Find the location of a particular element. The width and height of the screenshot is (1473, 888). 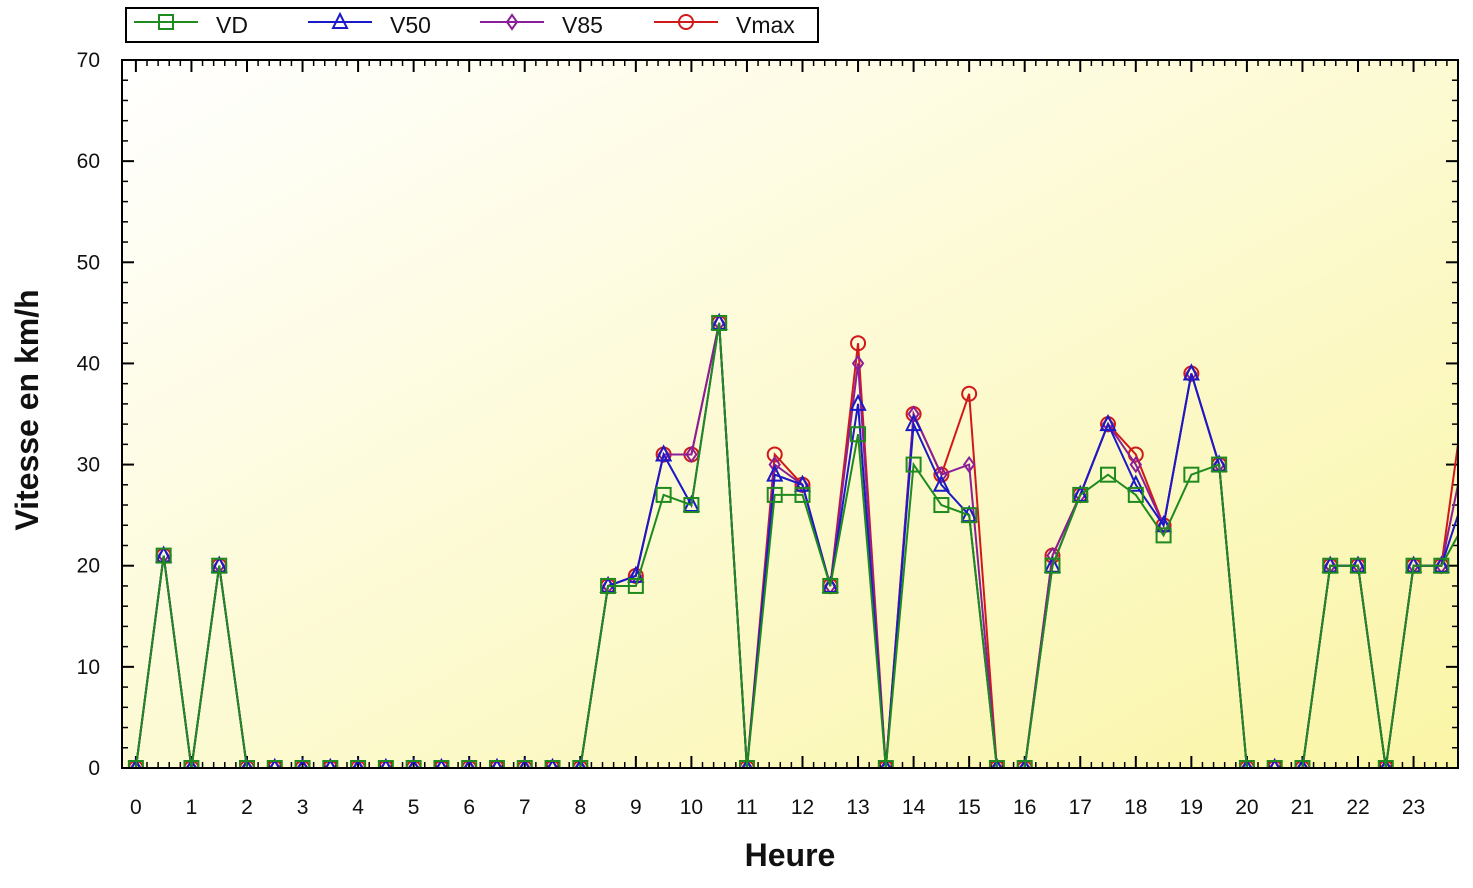

x-tick-label: 18 is located at coordinates (1135, 807).